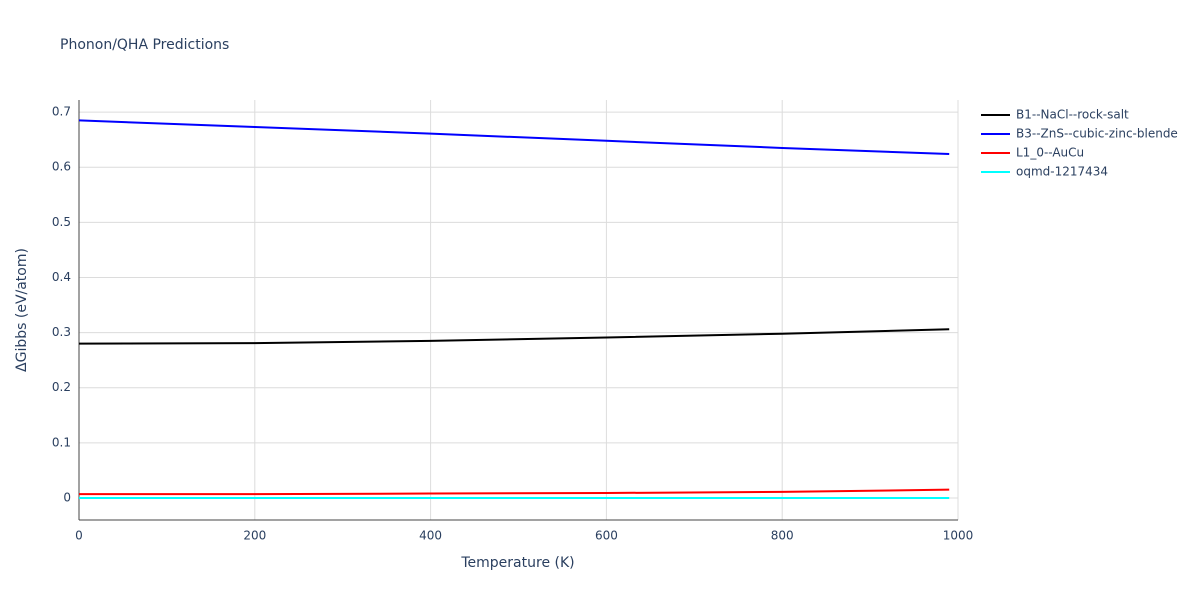 This screenshot has height=600, width=1200. What do you see at coordinates (144, 45) in the screenshot?
I see `chart-title: Phonon/QHA Predictions` at bounding box center [144, 45].